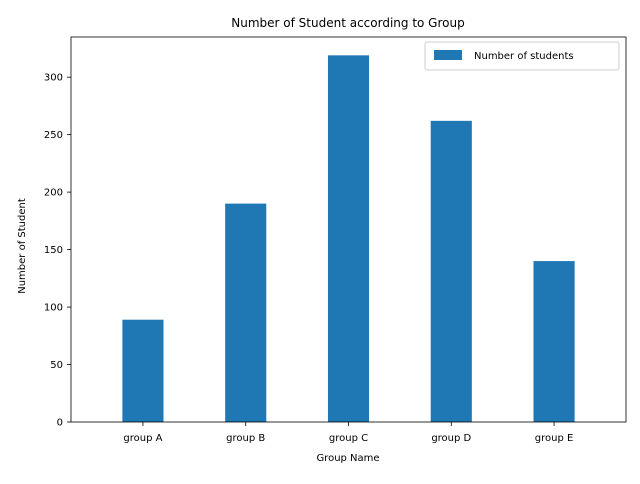  I want to click on y-axis: 0 50 100 150 200 250 300, so click(57, 251).